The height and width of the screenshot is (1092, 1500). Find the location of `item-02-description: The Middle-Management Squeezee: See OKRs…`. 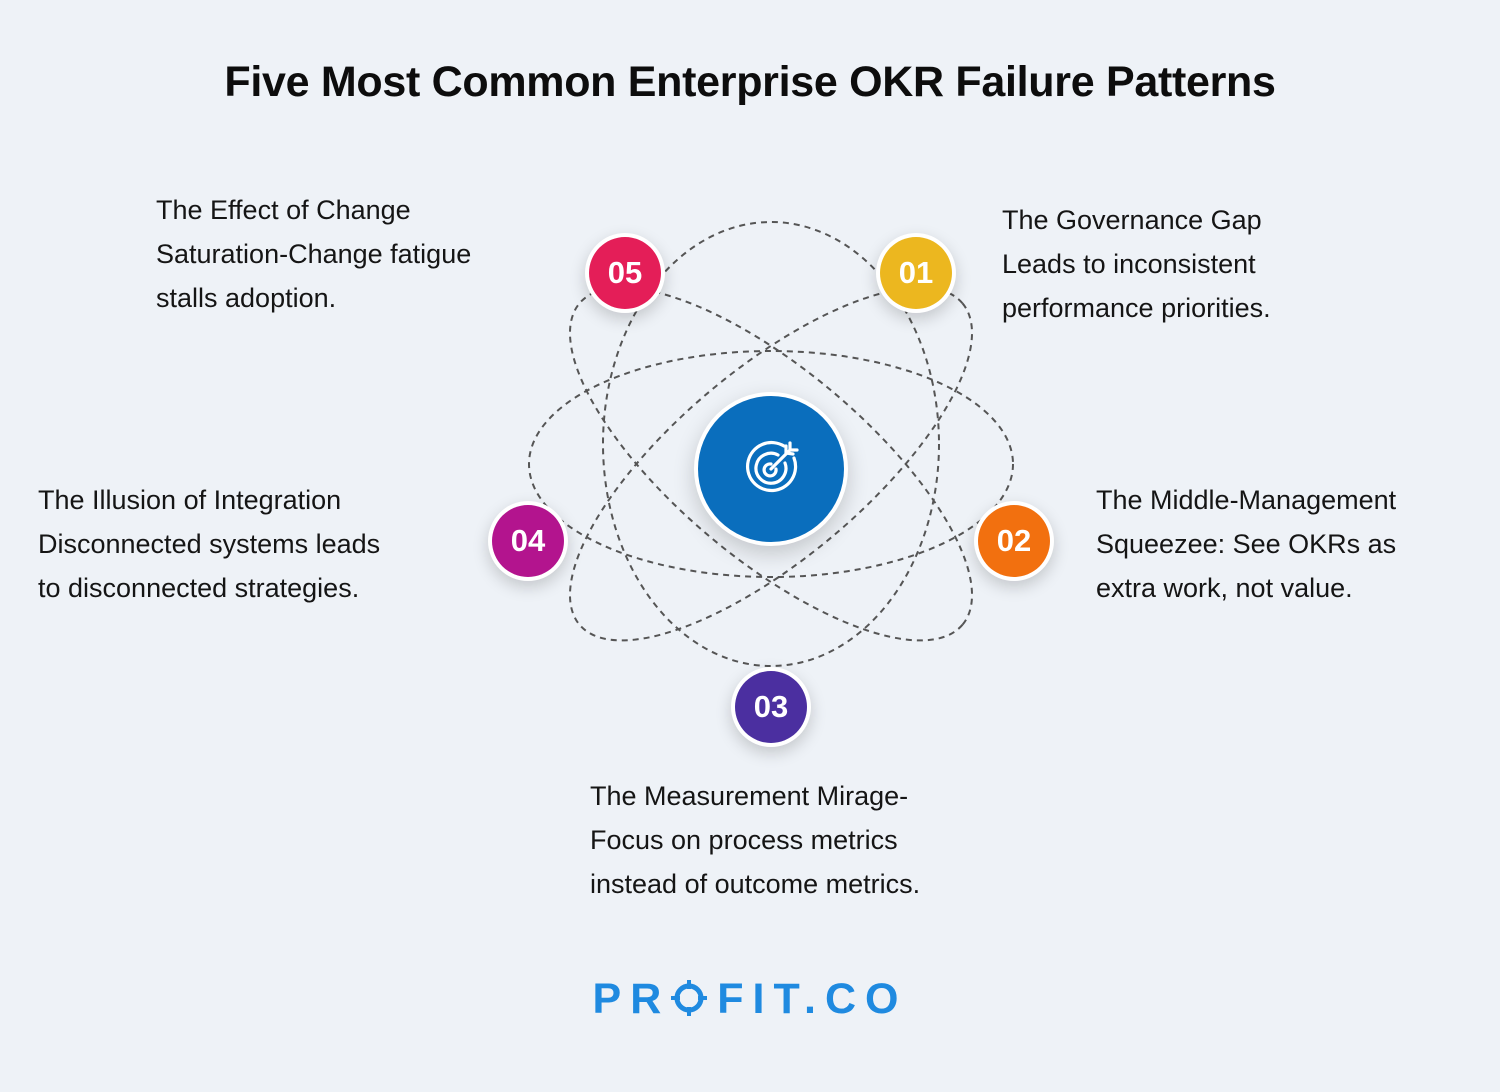

item-02-description: The Middle-Management Squeezee: See OKRs… is located at coordinates (1246, 544).